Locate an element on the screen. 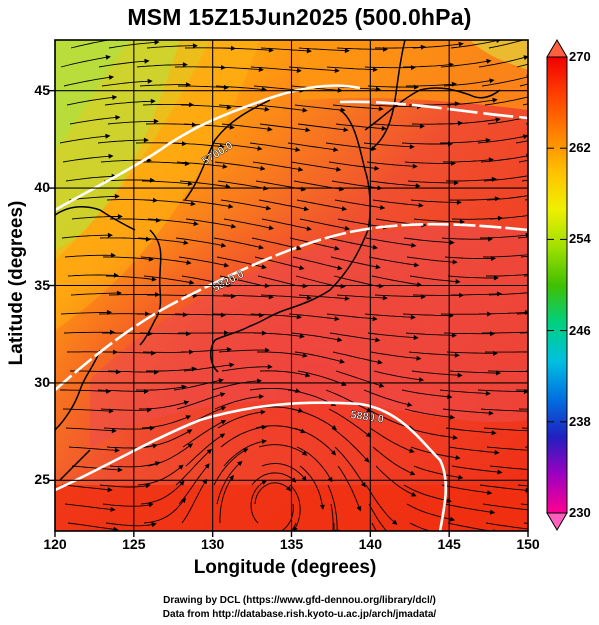  bohai-coast is located at coordinates (95, 218).